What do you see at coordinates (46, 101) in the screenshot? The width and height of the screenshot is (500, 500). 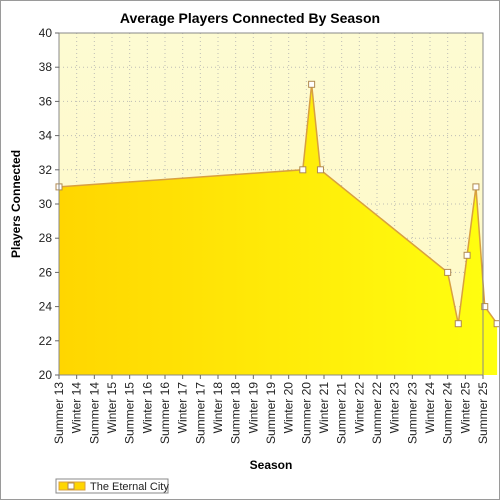 I see `y-tick-label: 36` at bounding box center [46, 101].